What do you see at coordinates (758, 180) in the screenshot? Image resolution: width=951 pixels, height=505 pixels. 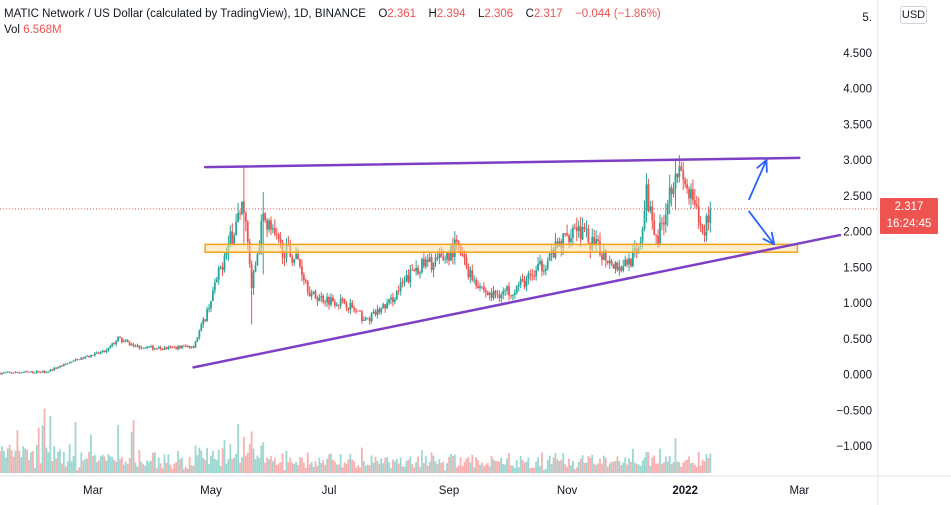 I see `arrow-up-shaft` at bounding box center [758, 180].